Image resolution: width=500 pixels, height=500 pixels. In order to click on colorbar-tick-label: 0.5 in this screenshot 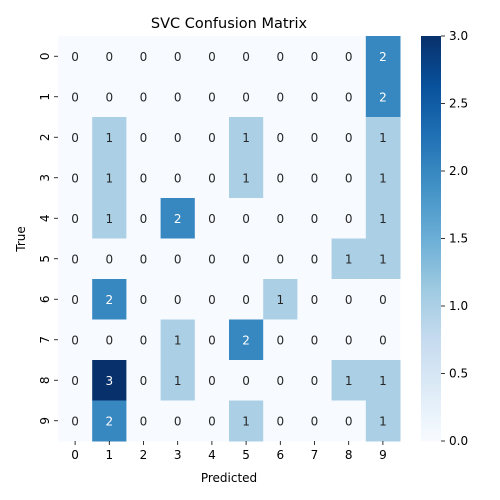, I will do `click(458, 374)`.